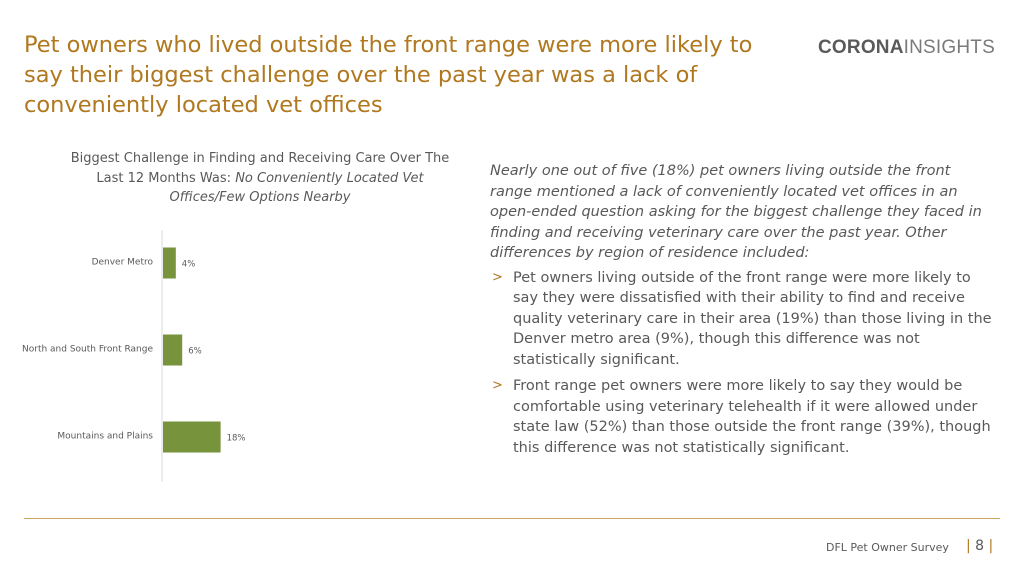 Image resolution: width=1024 pixels, height=576 pixels. What do you see at coordinates (105, 437) in the screenshot?
I see `category-label: Mountains and Plains` at bounding box center [105, 437].